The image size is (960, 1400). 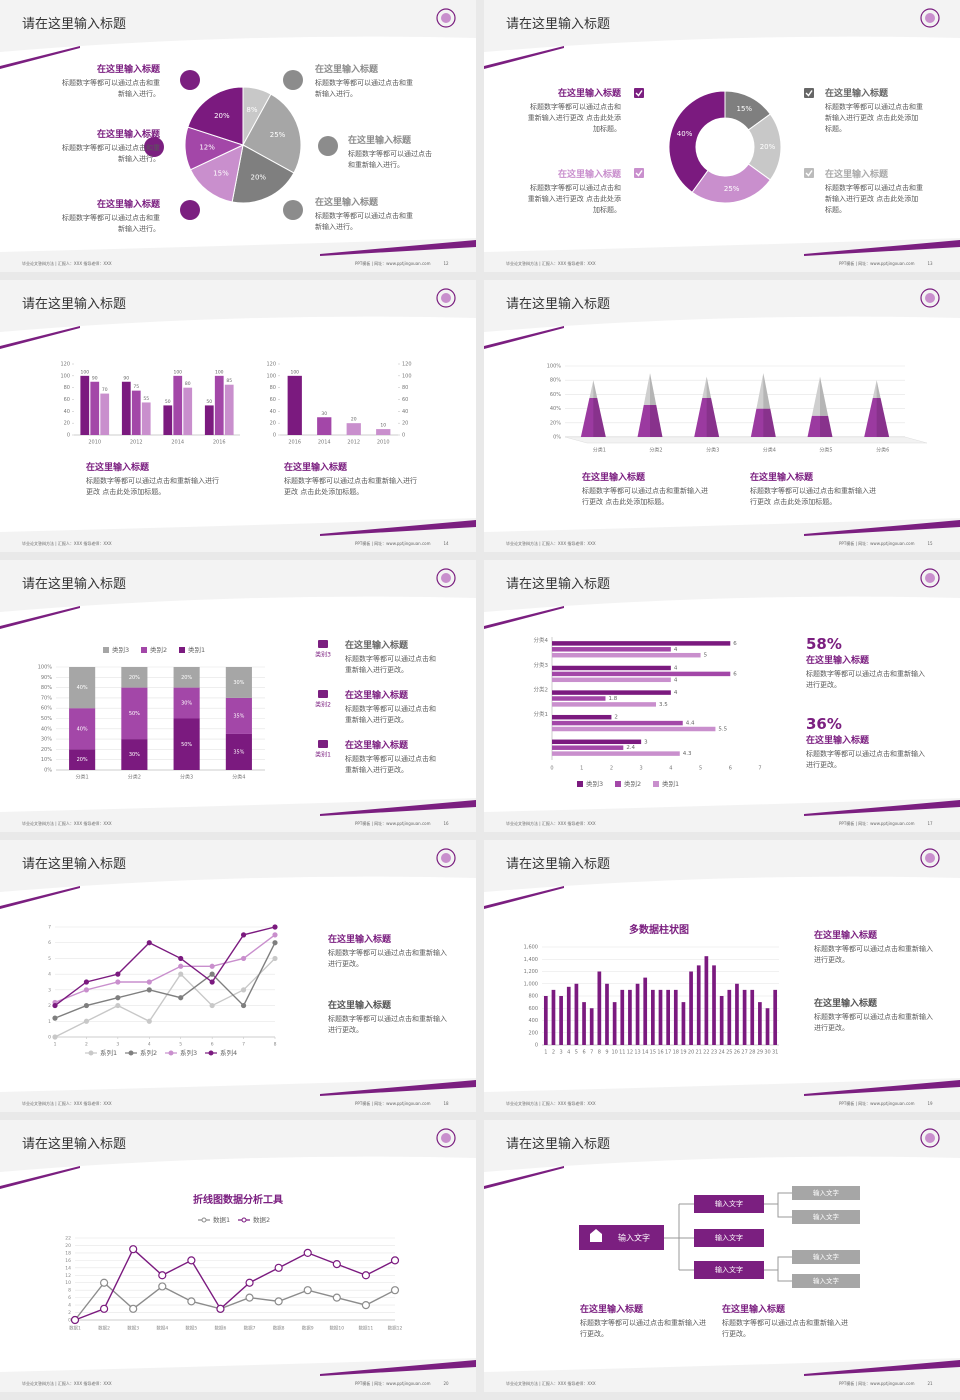 I want to click on data-label: 25%, so click(x=278, y=135).